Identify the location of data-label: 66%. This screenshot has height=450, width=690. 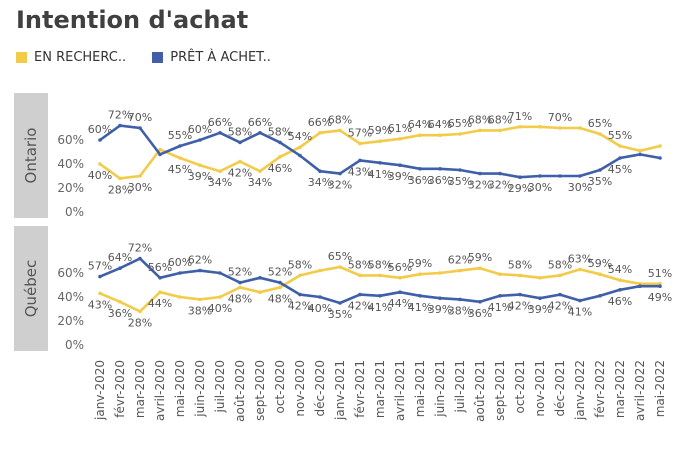
(220, 122).